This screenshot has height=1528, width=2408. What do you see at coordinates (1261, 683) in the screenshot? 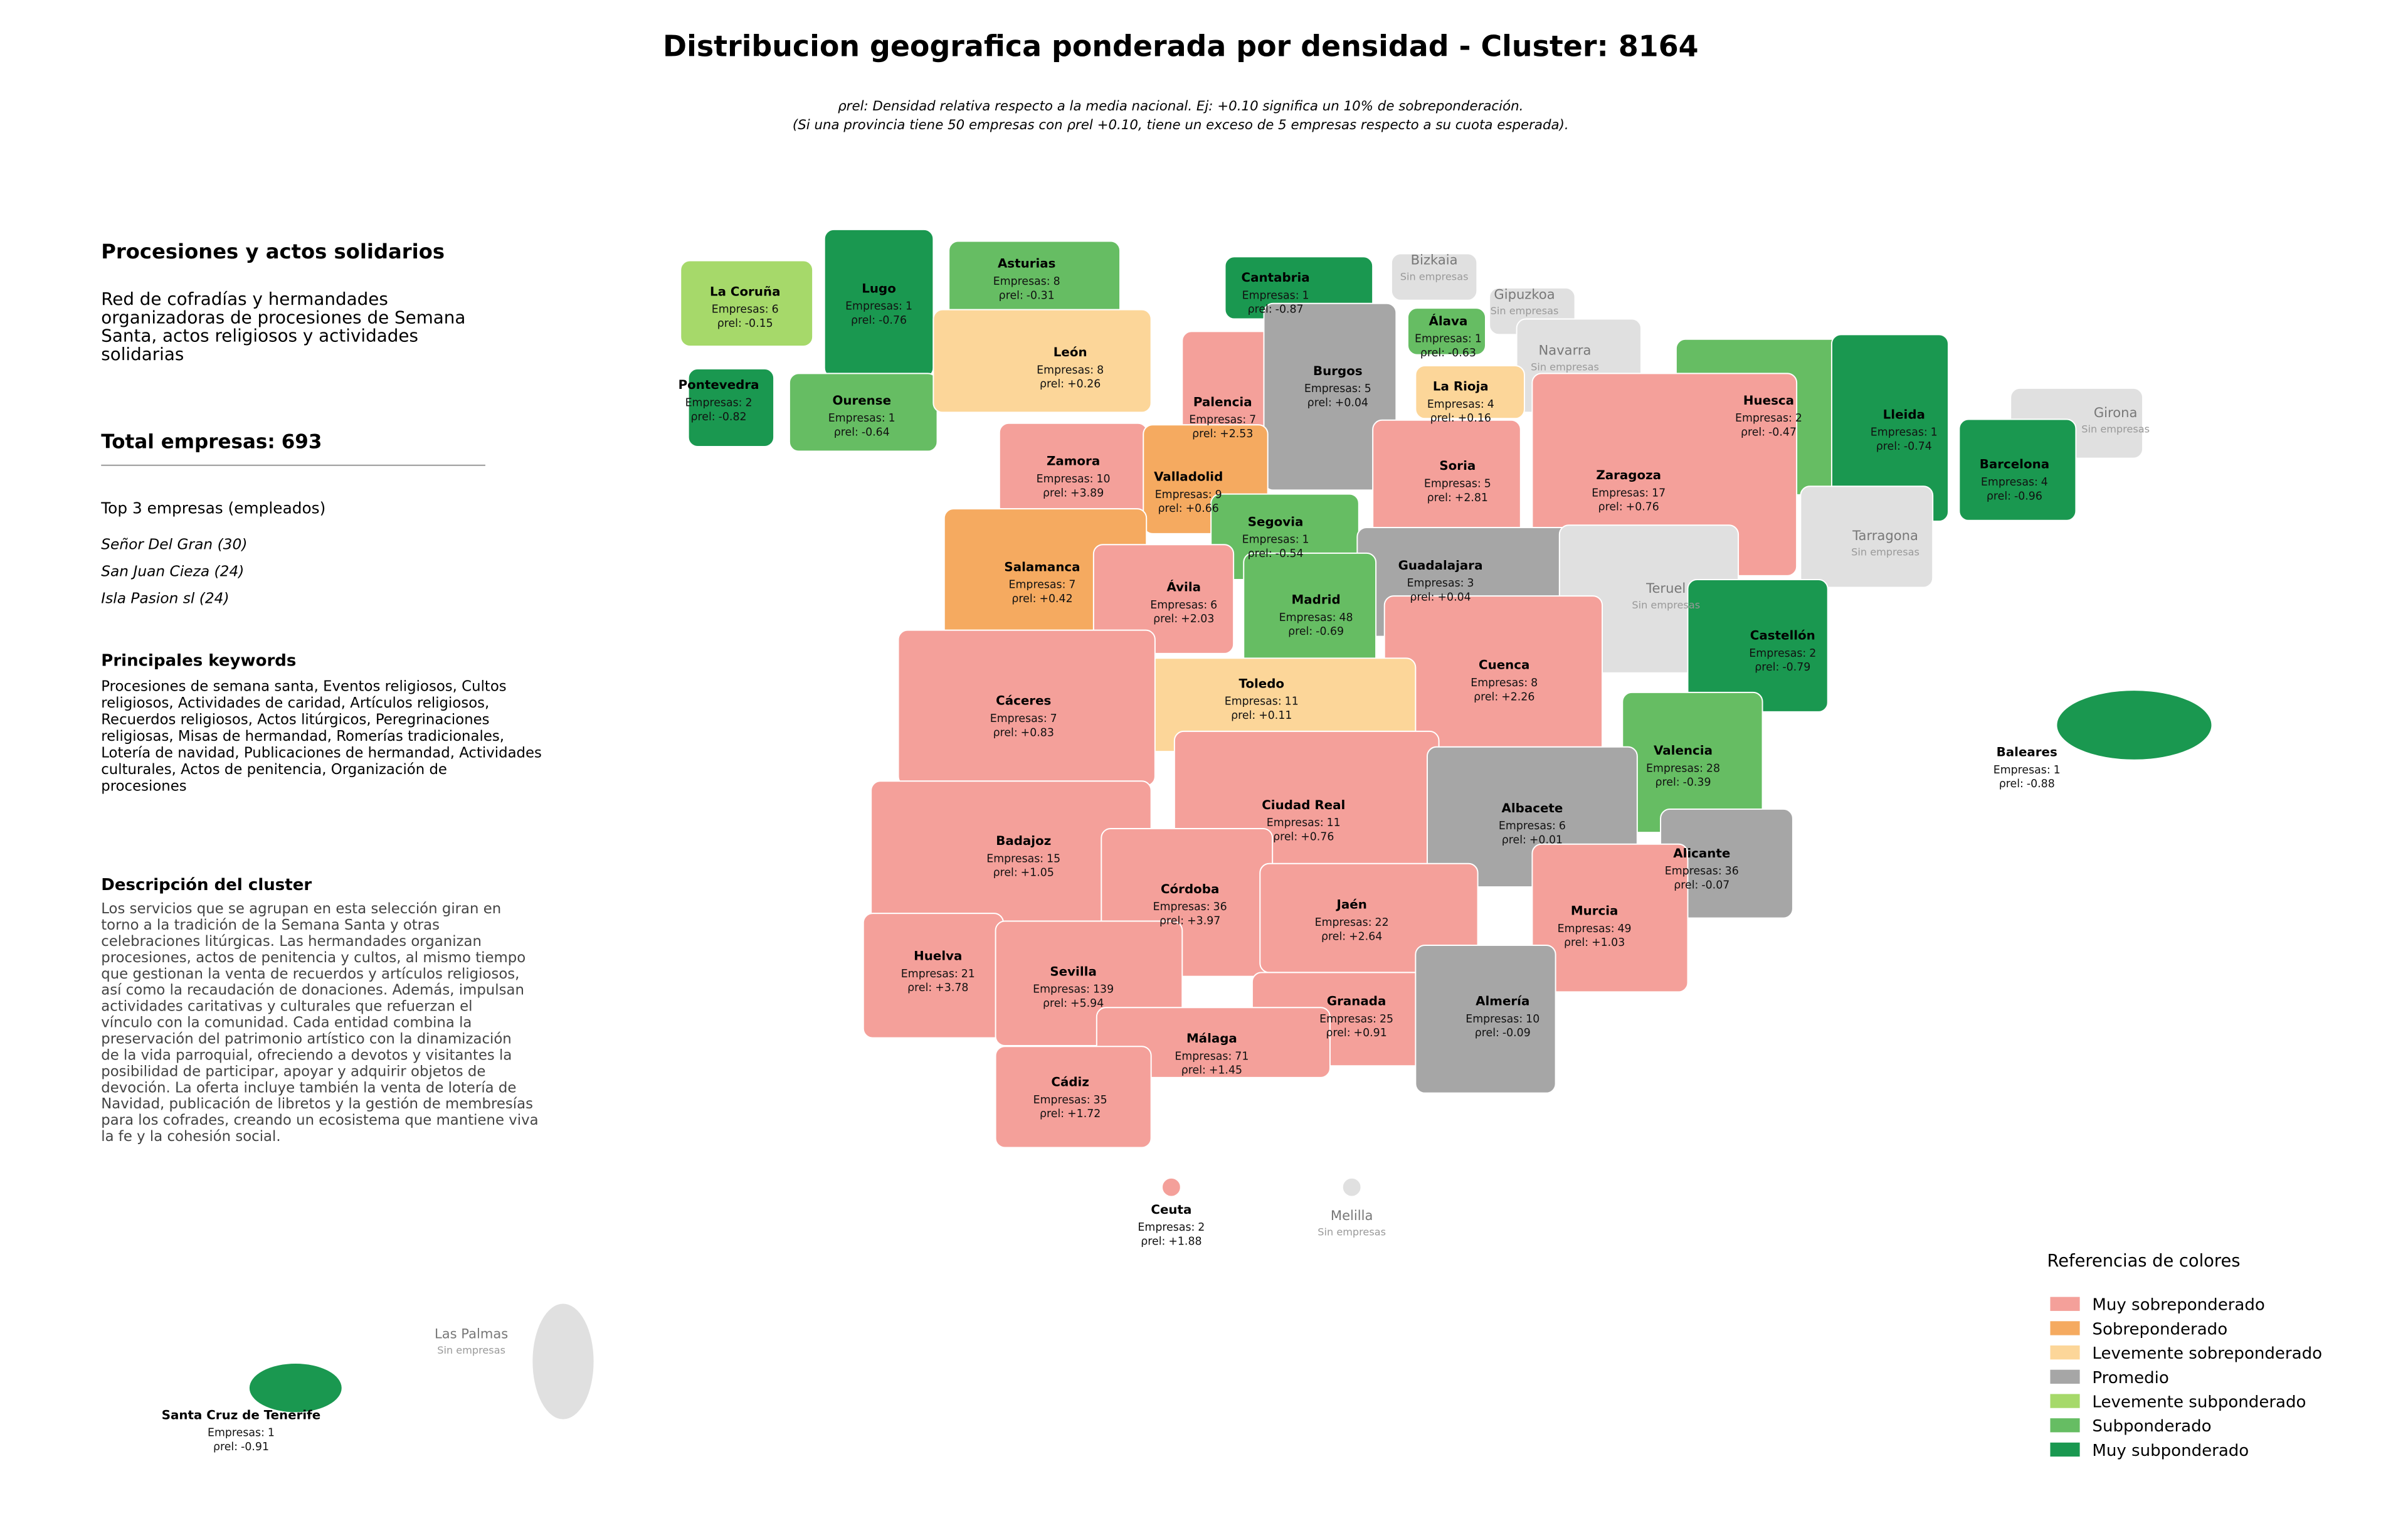
I see `province-name: Toledo` at bounding box center [1261, 683].